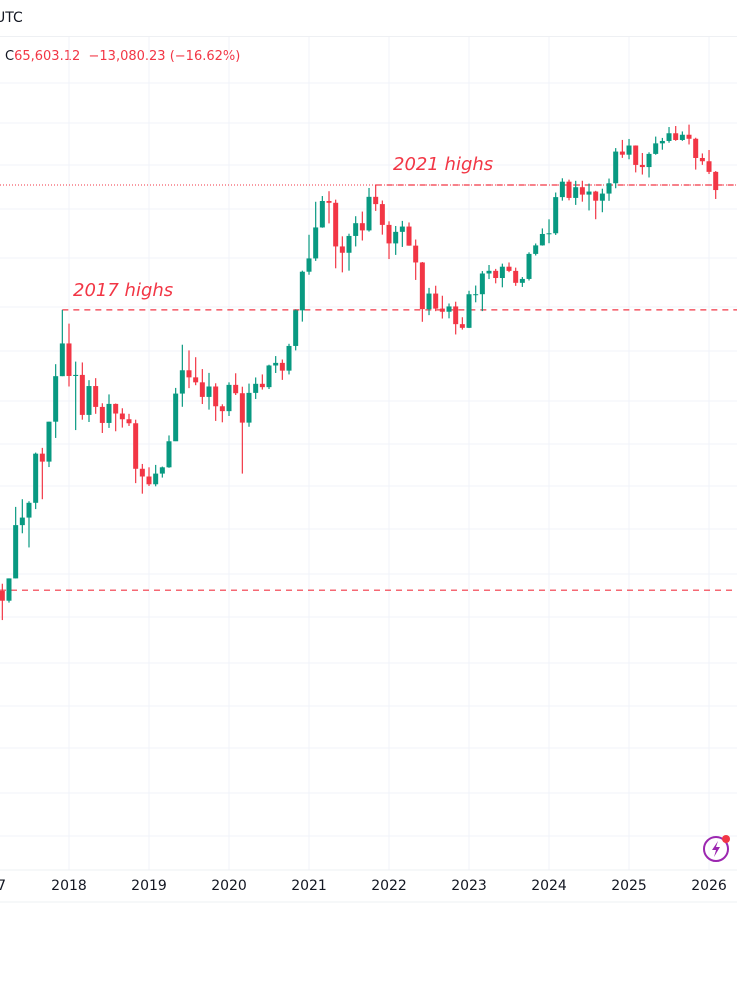  I want to click on annotation-2017-highs: 2017 highs, so click(123, 290).